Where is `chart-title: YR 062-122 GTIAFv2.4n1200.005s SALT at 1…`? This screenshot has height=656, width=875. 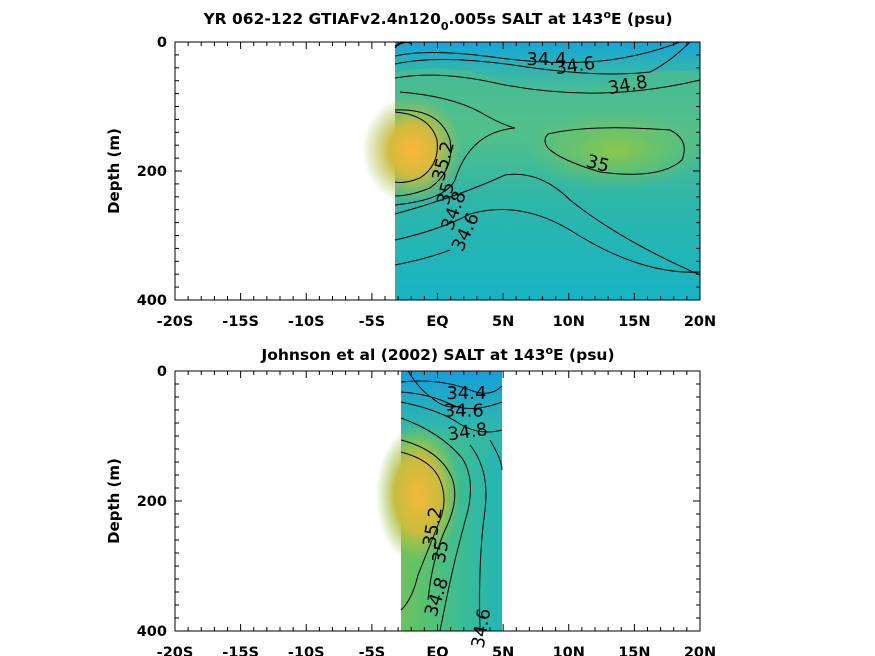
chart-title: YR 062-122 GTIAFv2.4n1200.005s SALT at 1… is located at coordinates (437, 20).